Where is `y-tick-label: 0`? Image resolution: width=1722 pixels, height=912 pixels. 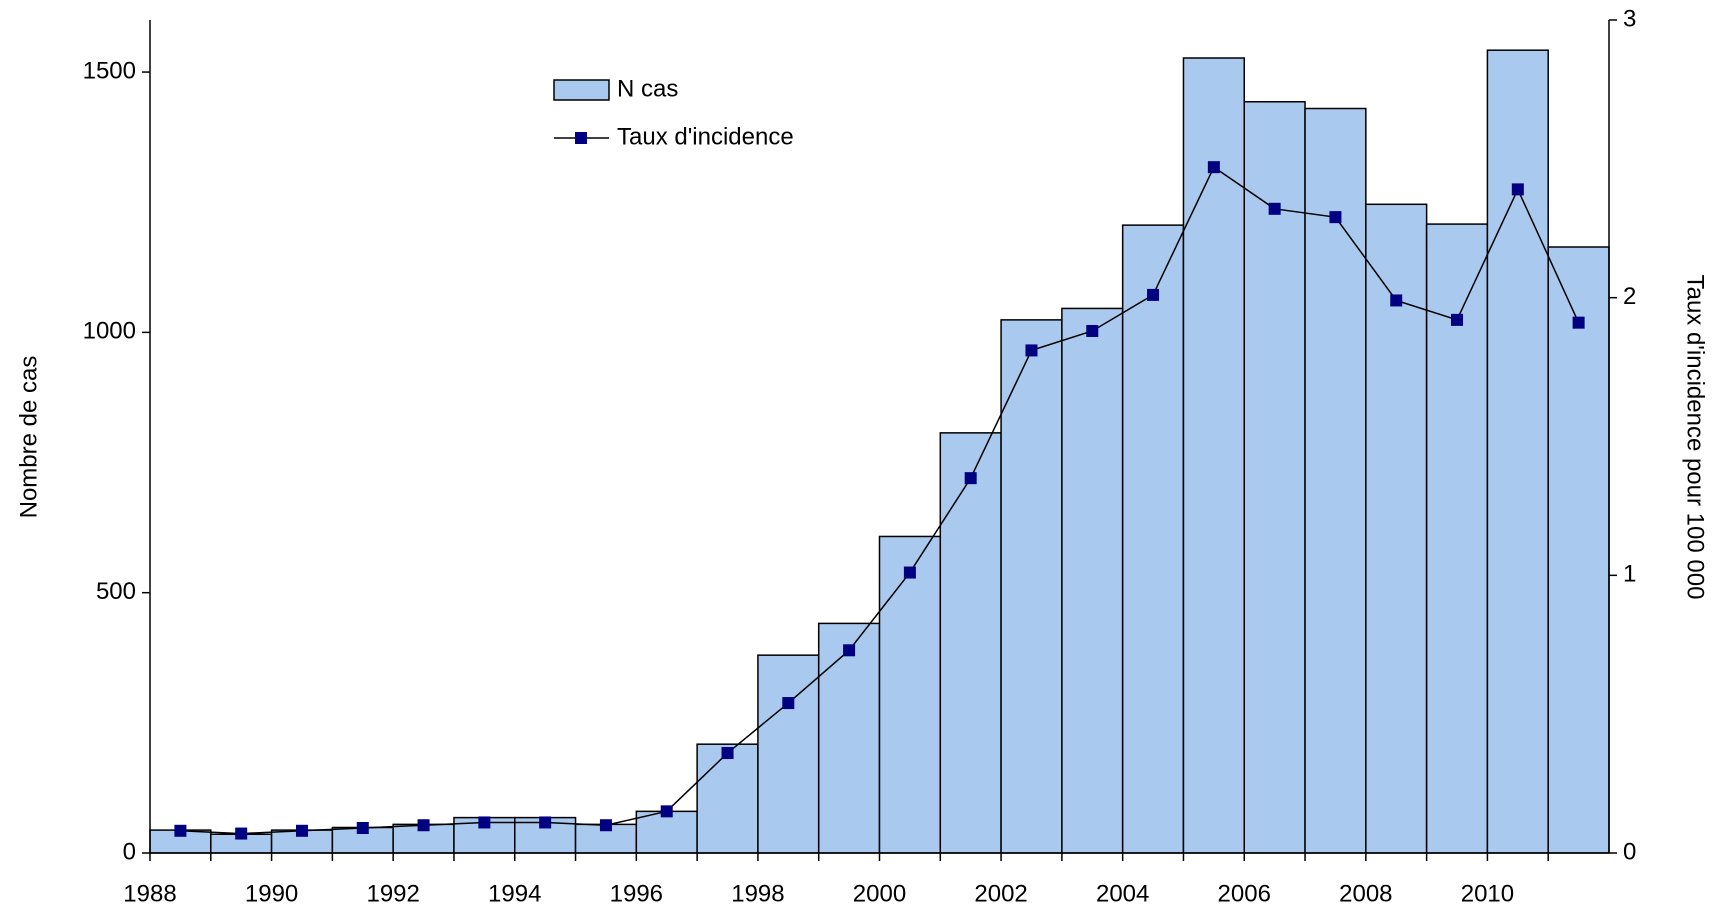
y-tick-label: 0 is located at coordinates (129, 851).